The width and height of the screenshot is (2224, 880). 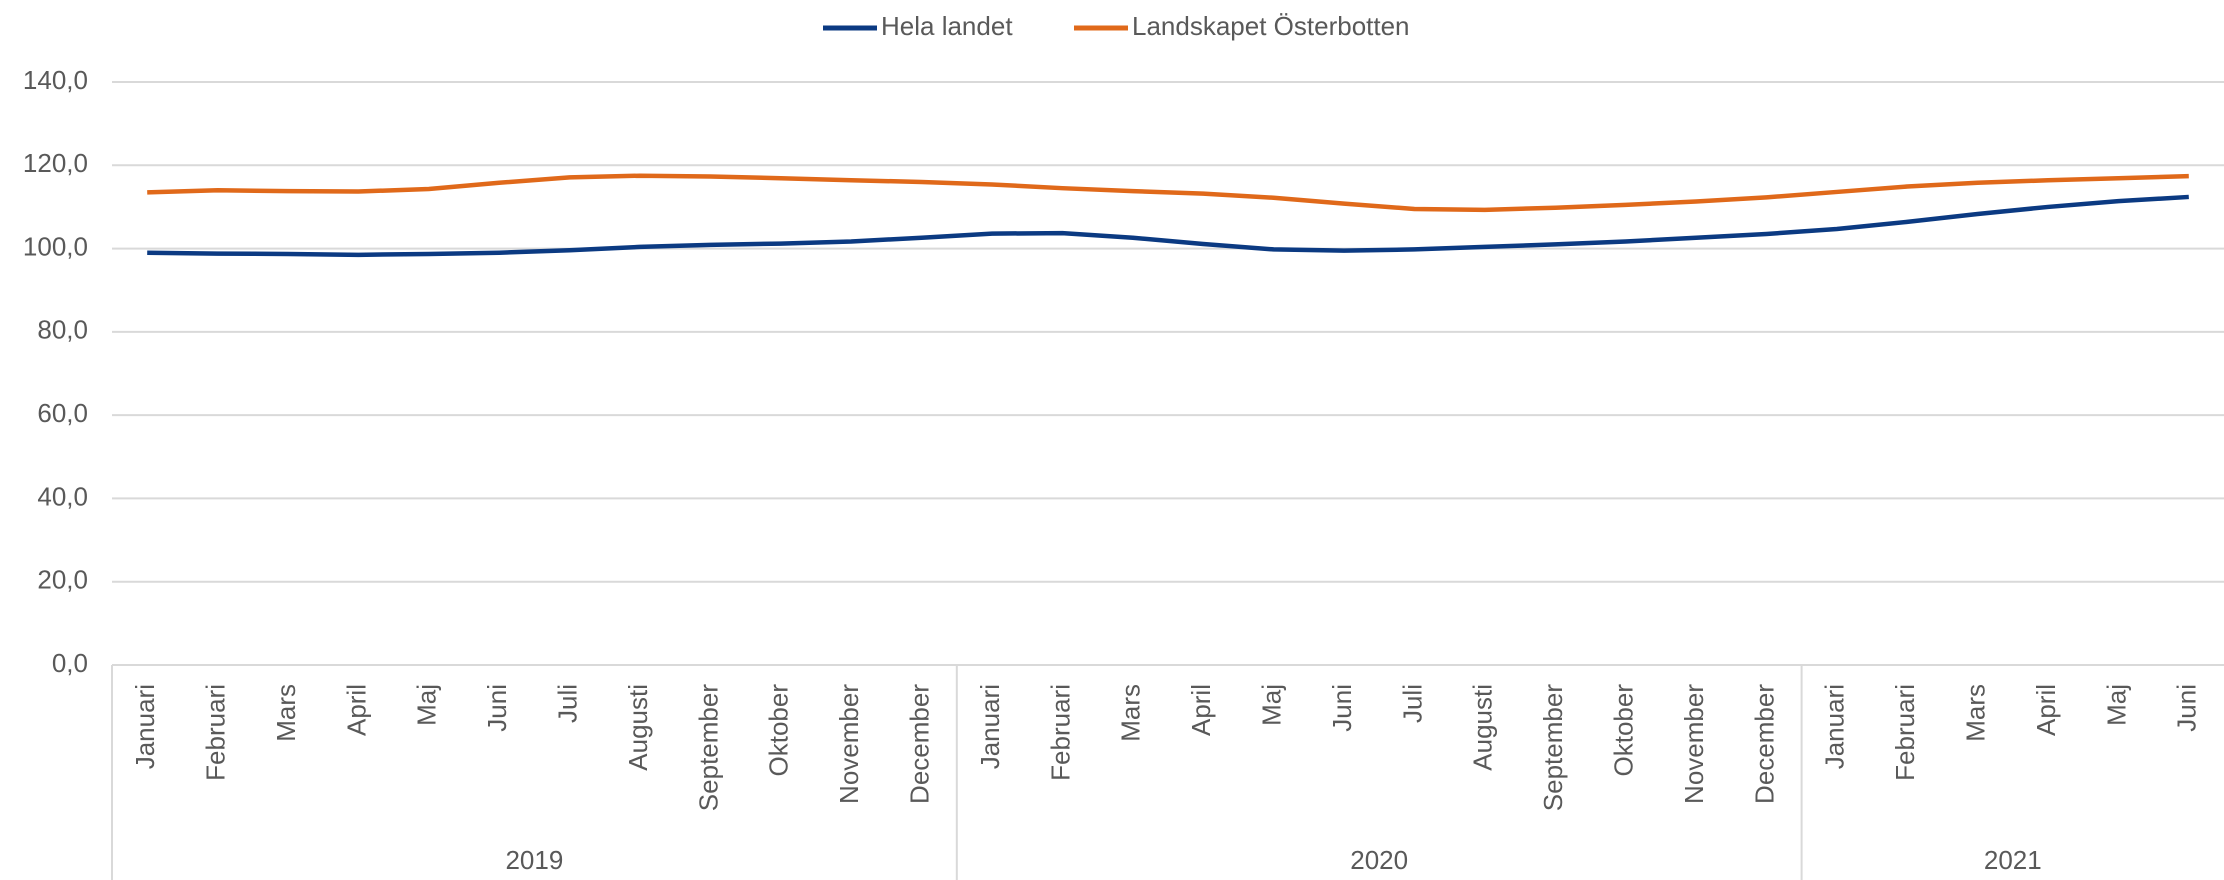 What do you see at coordinates (62, 413) in the screenshot?
I see `y-tick-label: 60,0` at bounding box center [62, 413].